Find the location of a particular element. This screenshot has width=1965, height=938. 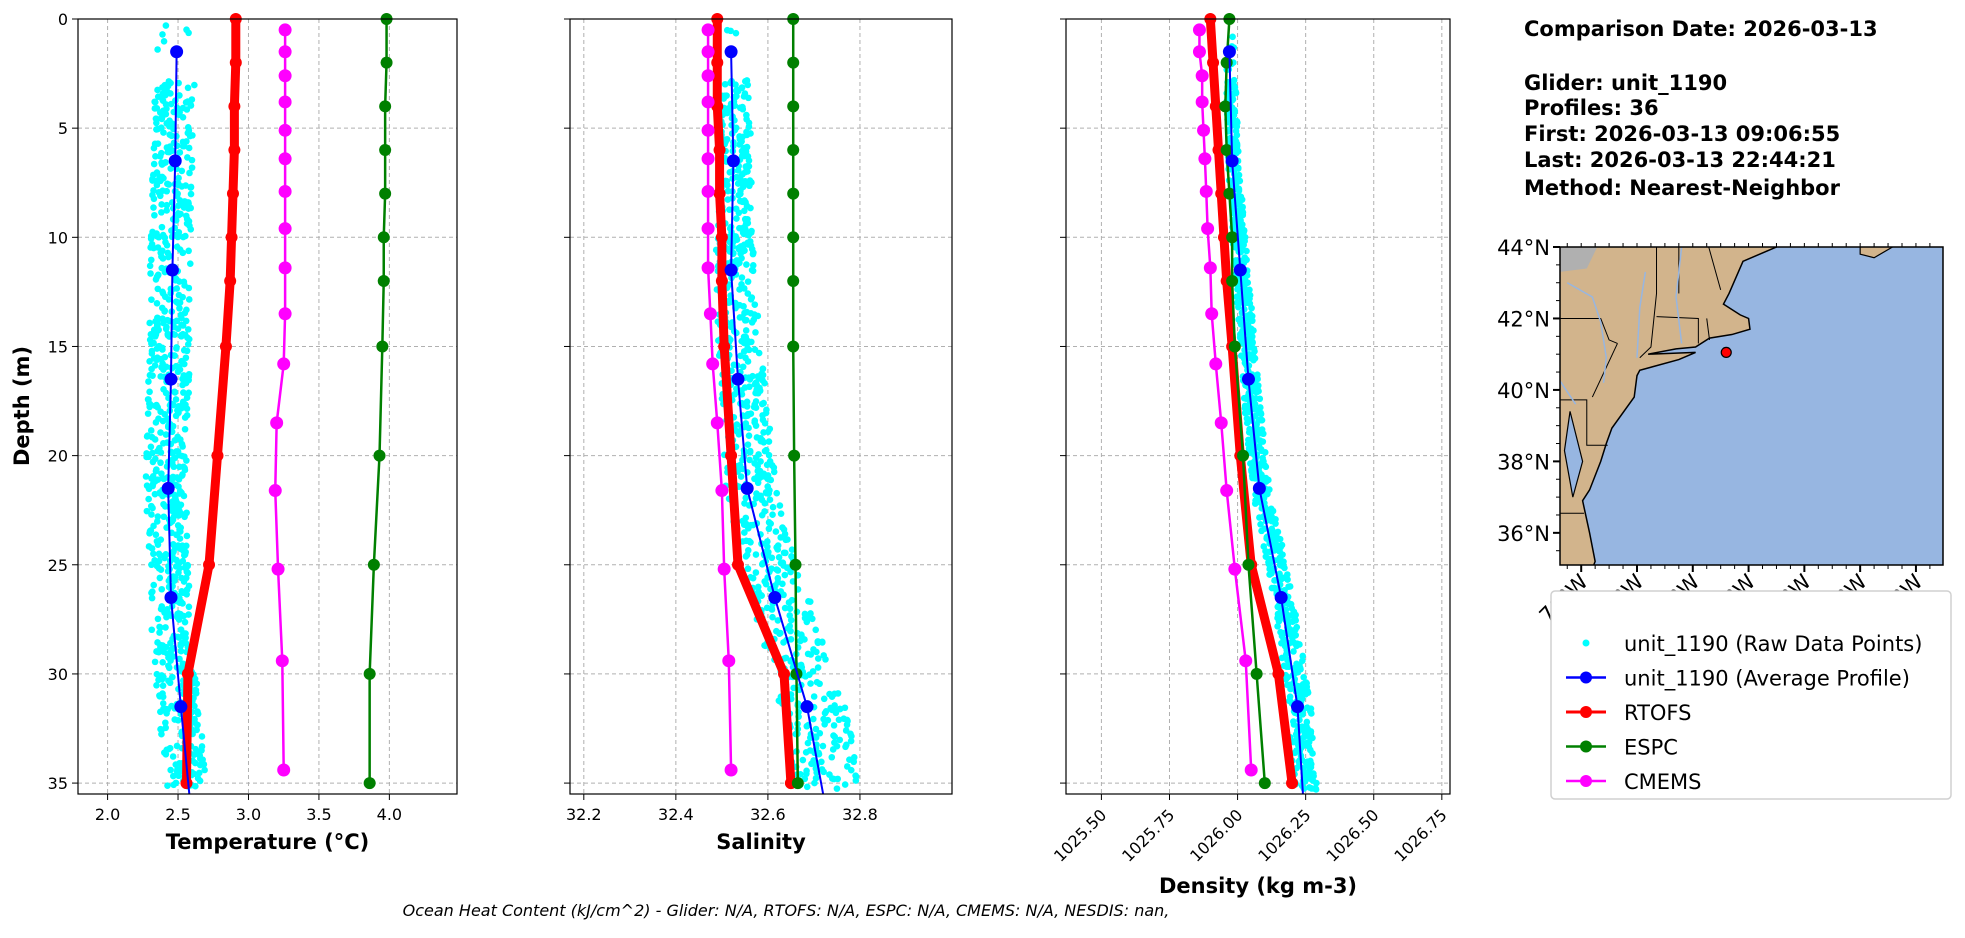

chesapeake-bay is located at coordinates (1573, 454).